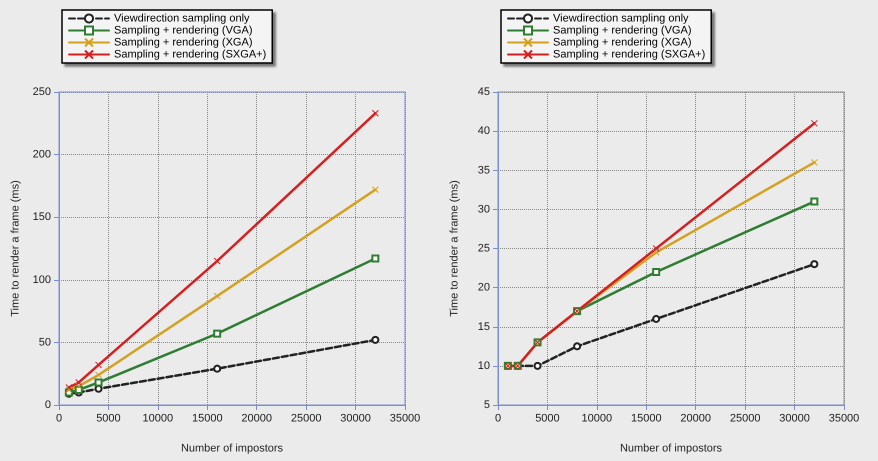 This screenshot has width=878, height=461. I want to click on y-tick-label: 10, so click(484, 366).